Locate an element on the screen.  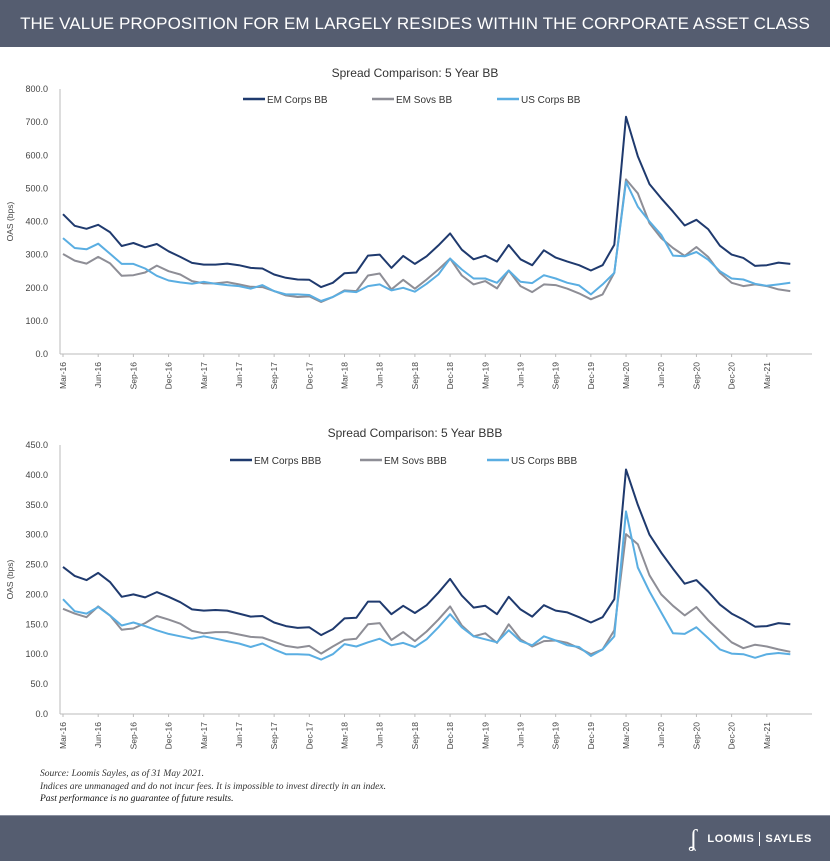
y-tick-label: 600.0 is located at coordinates (36, 155).